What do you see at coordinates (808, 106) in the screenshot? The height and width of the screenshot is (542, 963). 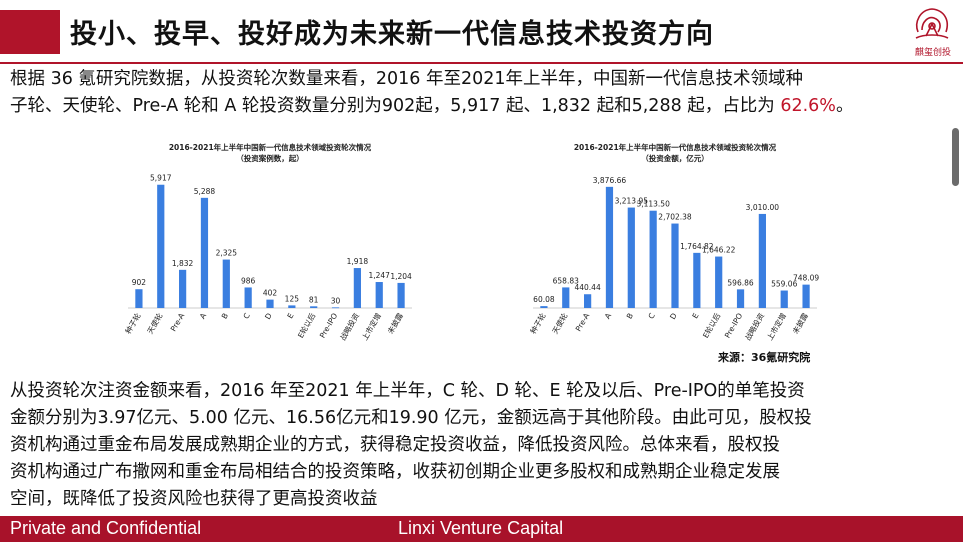 I see `highlight-percentage: 62.6%` at bounding box center [808, 106].